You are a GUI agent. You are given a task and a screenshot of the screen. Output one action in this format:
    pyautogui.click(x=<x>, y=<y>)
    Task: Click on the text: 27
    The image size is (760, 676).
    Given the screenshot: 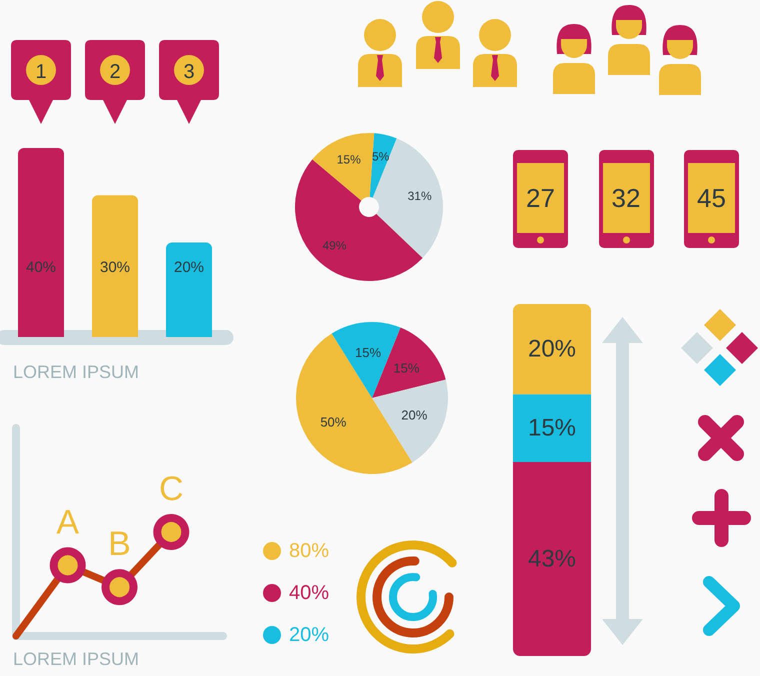 What is the action you would take?
    pyautogui.click(x=540, y=198)
    